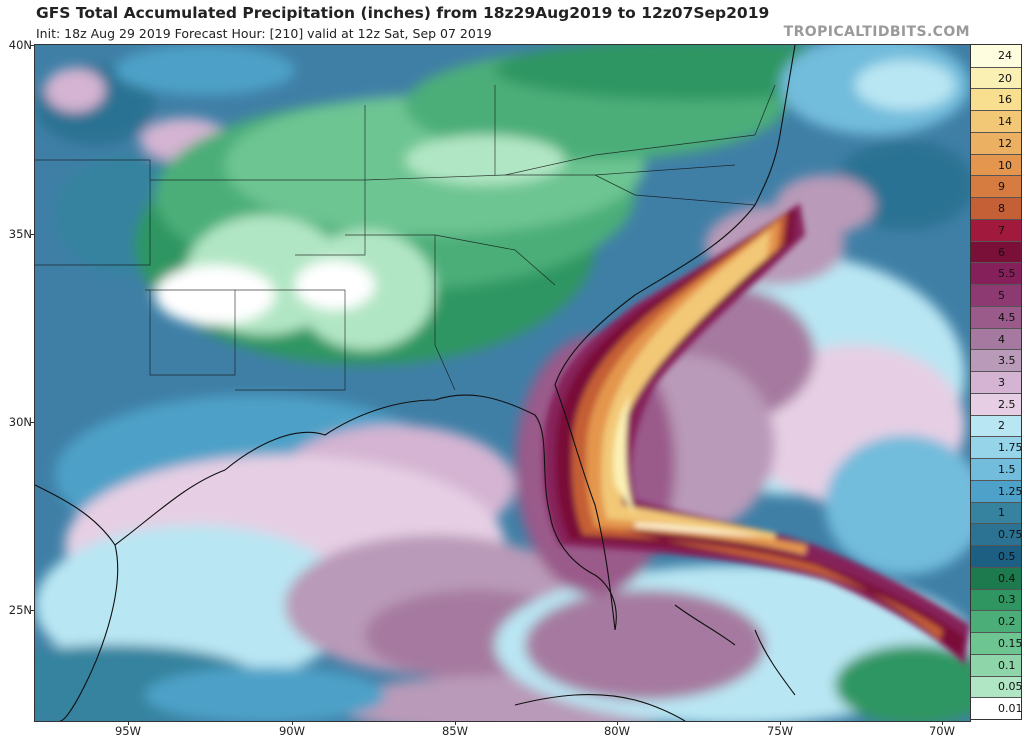 The width and height of the screenshot is (1024, 742). Describe the element at coordinates (942, 731) in the screenshot. I see `lon-label-70w: 70W` at that location.